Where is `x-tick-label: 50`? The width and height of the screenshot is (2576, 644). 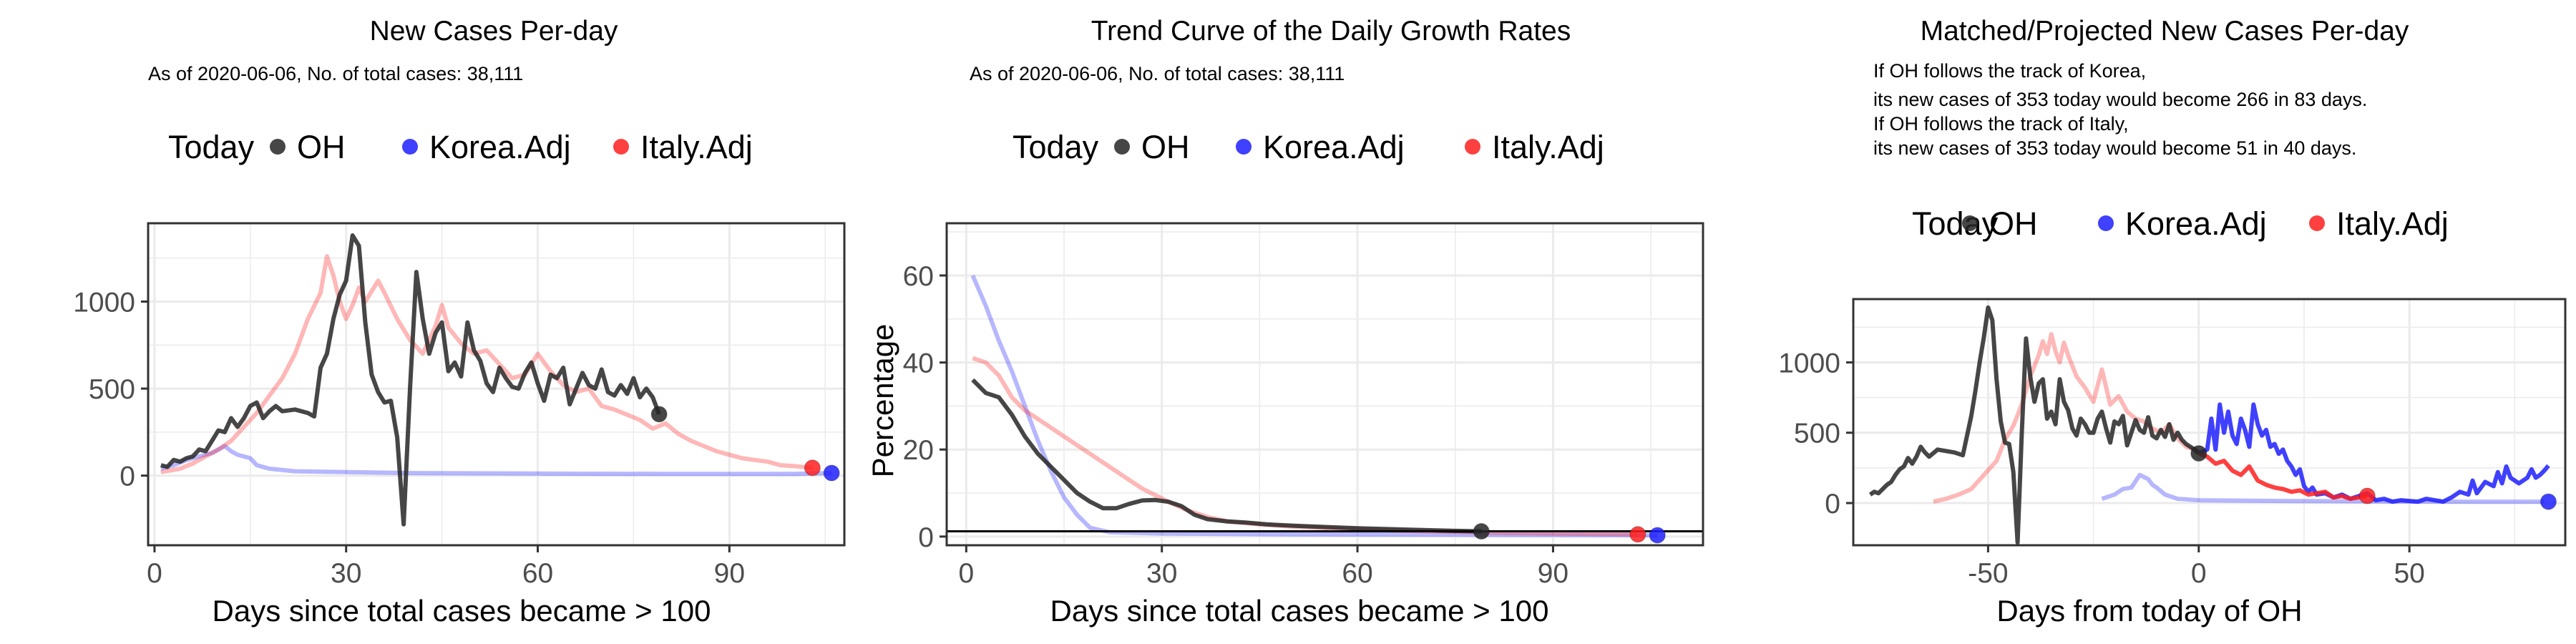 x-tick-label: 50 is located at coordinates (2409, 573).